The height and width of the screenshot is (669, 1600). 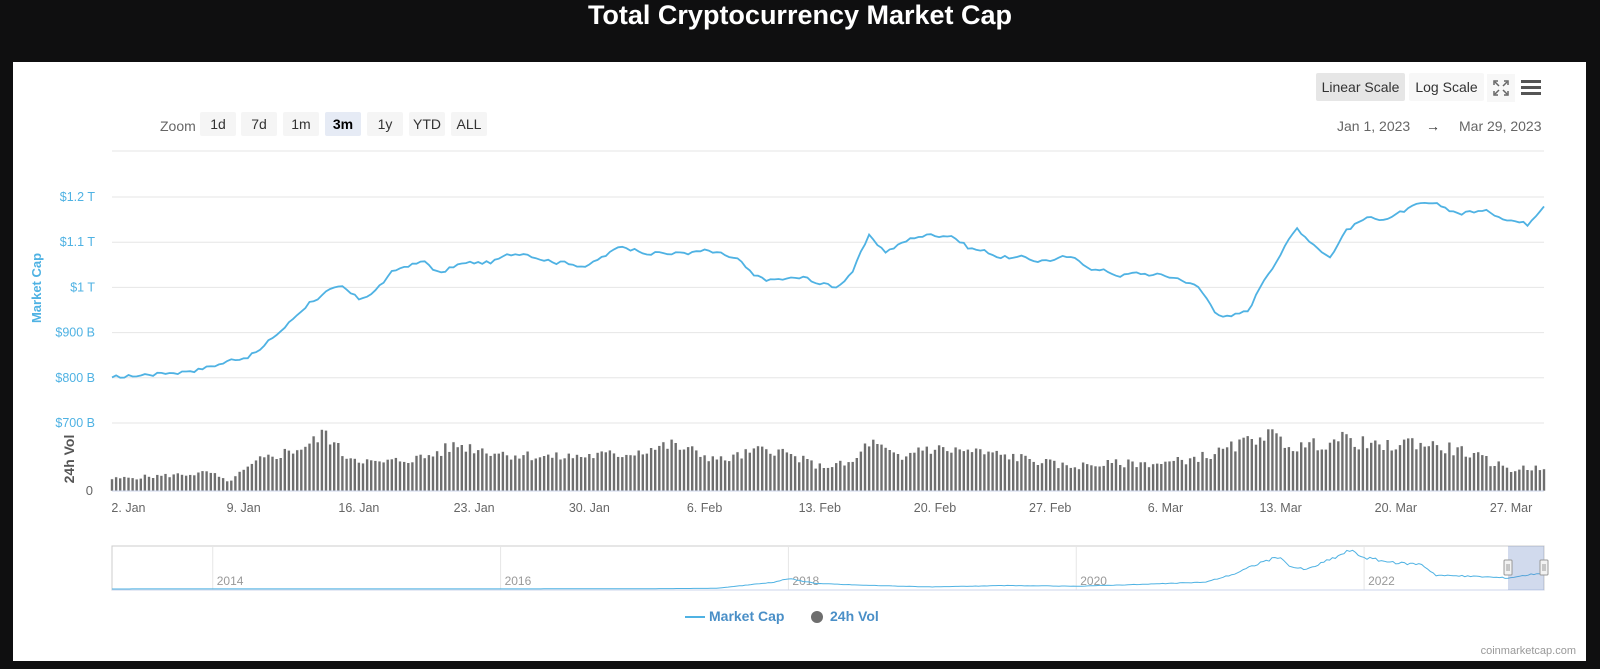 I want to click on range-from: Jan 1, 2023, so click(x=1374, y=126).